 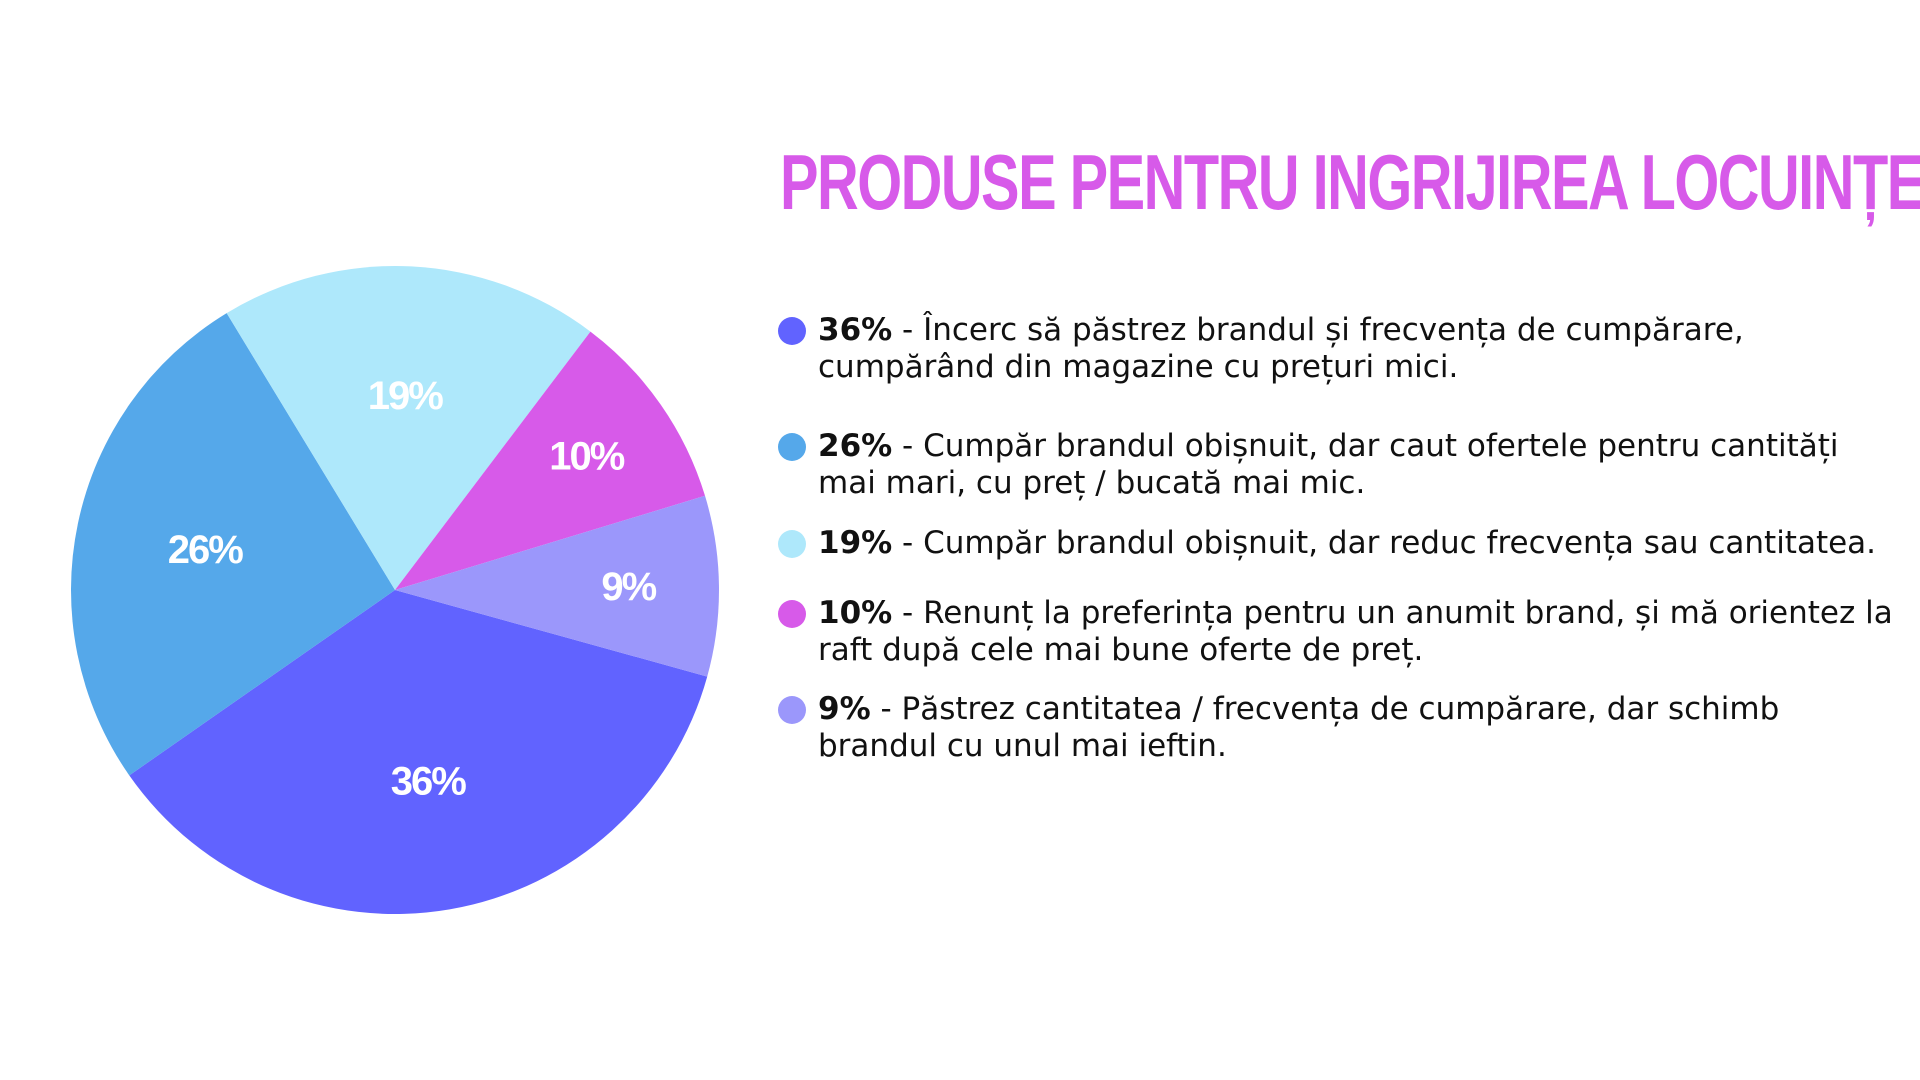 What do you see at coordinates (855, 613) in the screenshot?
I see `legend-percent: 10%` at bounding box center [855, 613].